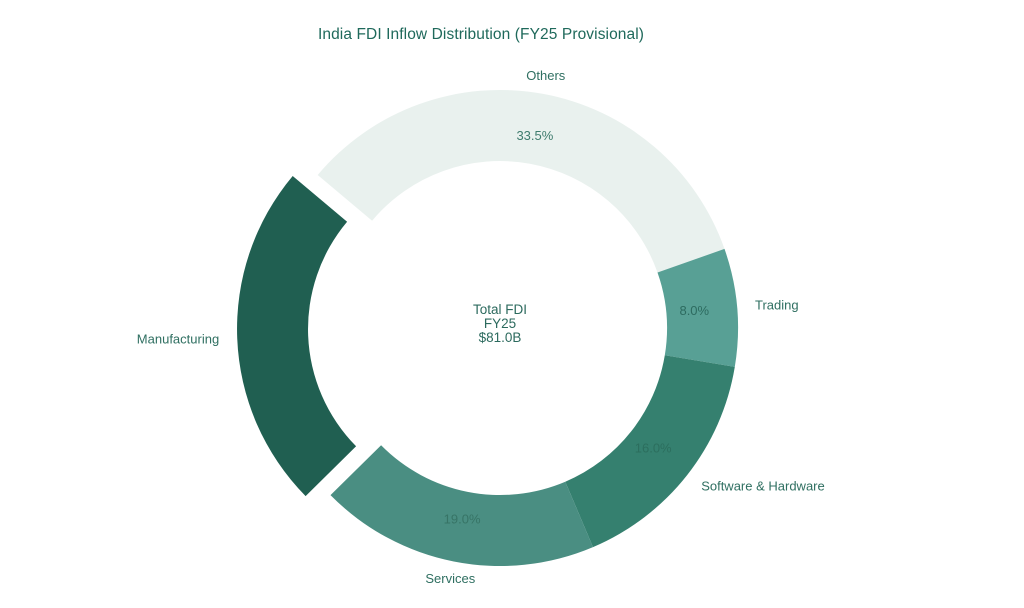 This screenshot has height=608, width=1024. Describe the element at coordinates (178, 338) in the screenshot. I see `slice-label-manufacturing: Manufacturing` at that location.